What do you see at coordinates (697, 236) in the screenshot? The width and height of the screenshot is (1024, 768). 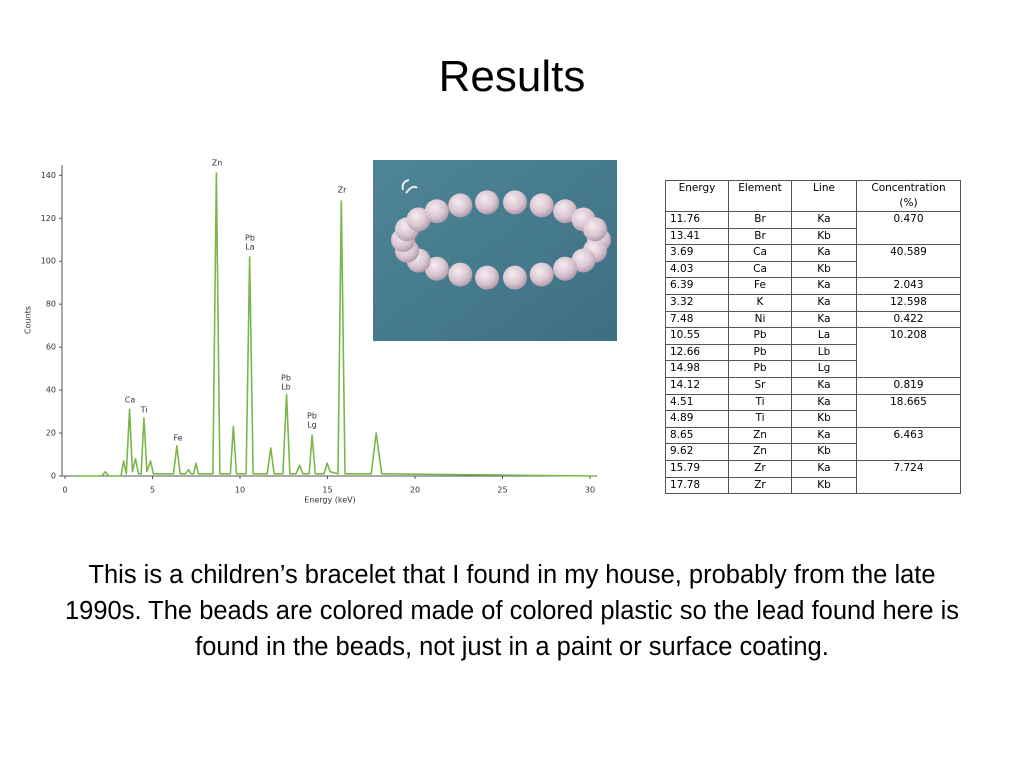 I see `table-cell: 13.41` at bounding box center [697, 236].